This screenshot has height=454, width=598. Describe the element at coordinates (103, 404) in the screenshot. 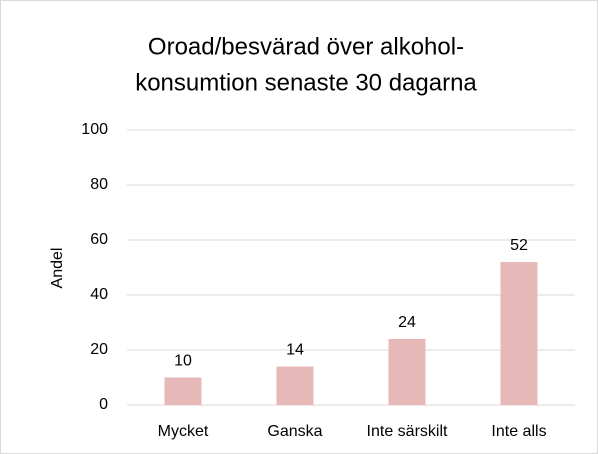

I see `y-tick-label: 0` at that location.